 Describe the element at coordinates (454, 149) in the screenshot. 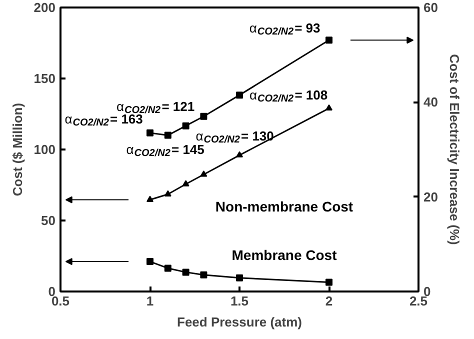

I see `y2-axis-title: Cost of Electricity Increase (%)` at that location.